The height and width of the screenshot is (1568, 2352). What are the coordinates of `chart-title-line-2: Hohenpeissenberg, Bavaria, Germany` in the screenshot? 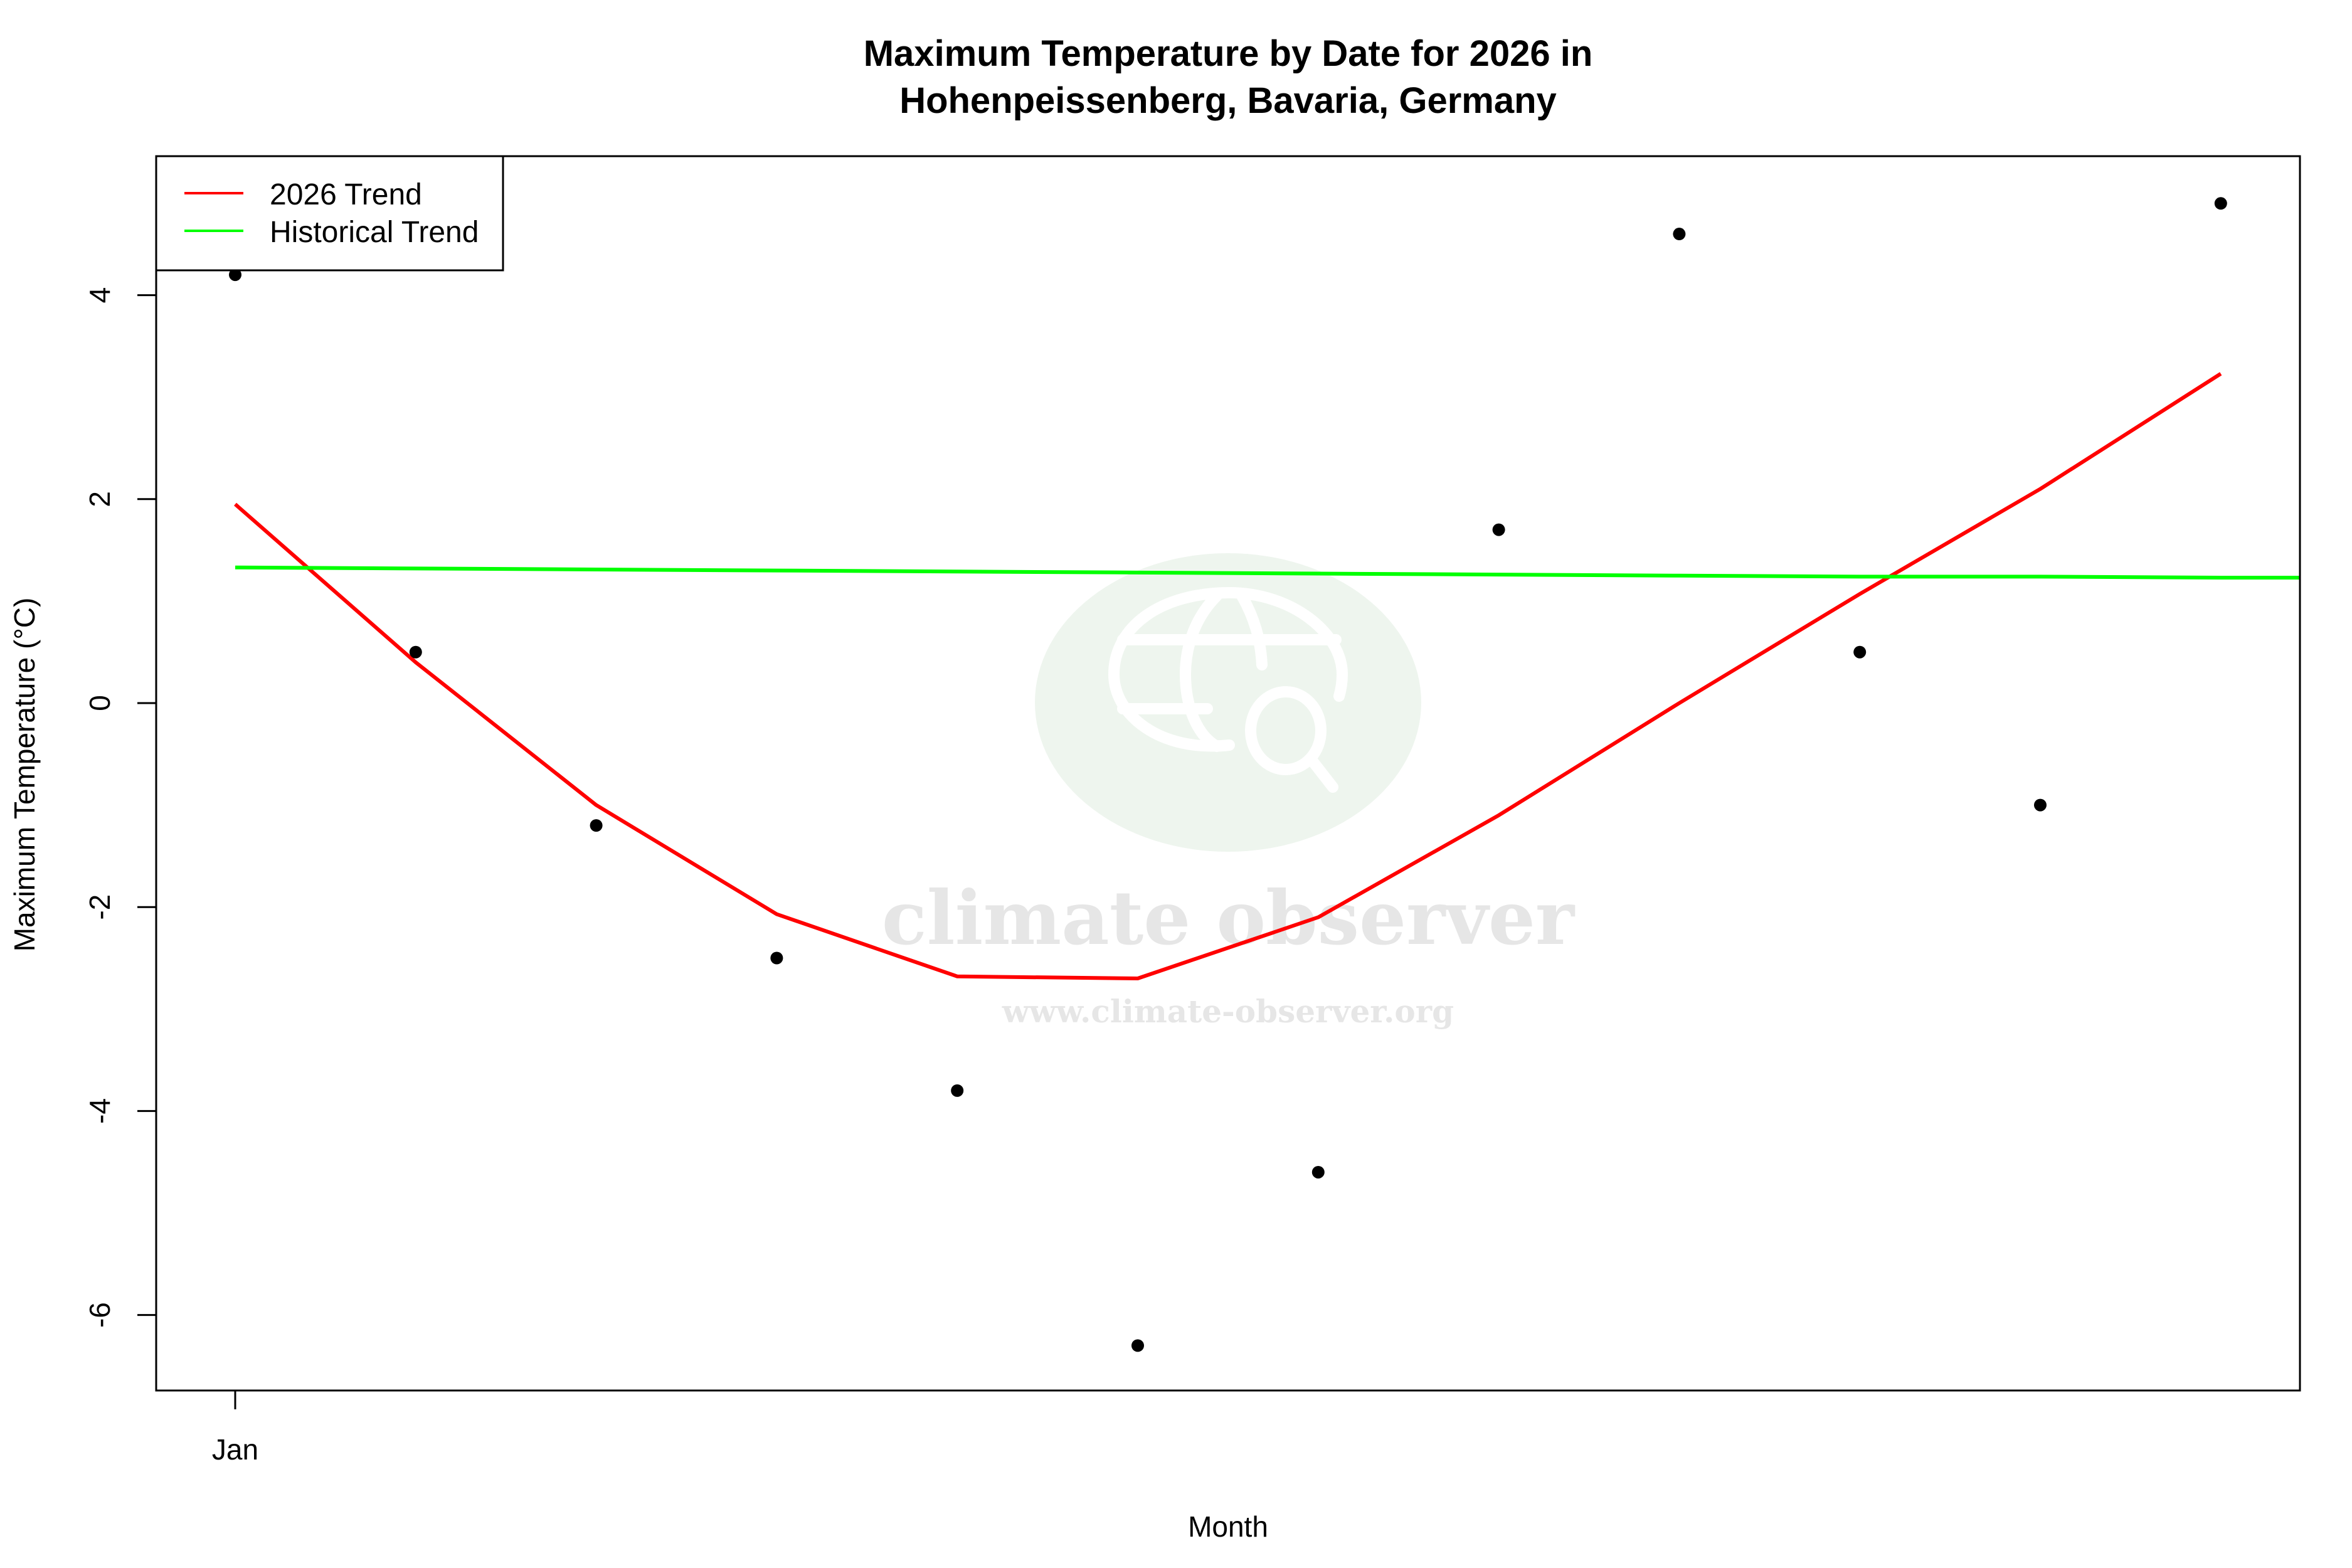 It's located at (1228, 101).